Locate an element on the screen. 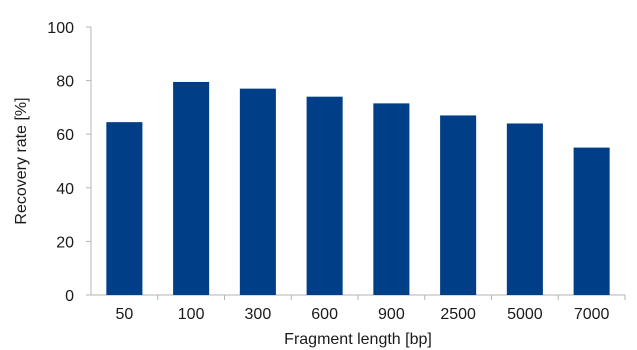 Image resolution: width=637 pixels, height=350 pixels. y-tick-label: 100 is located at coordinates (60, 28).